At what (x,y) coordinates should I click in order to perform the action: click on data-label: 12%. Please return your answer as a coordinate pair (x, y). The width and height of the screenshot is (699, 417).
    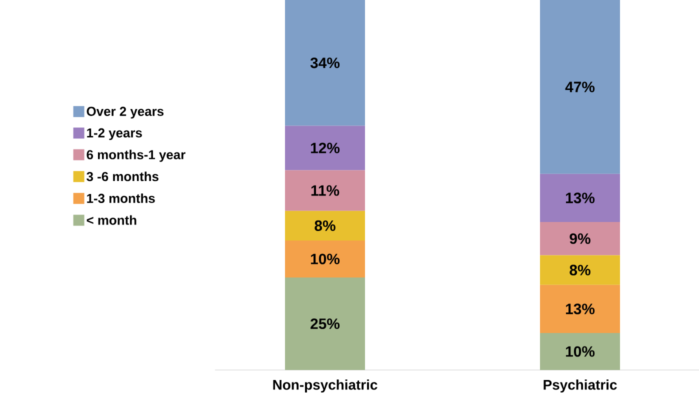
    Looking at the image, I should click on (325, 148).